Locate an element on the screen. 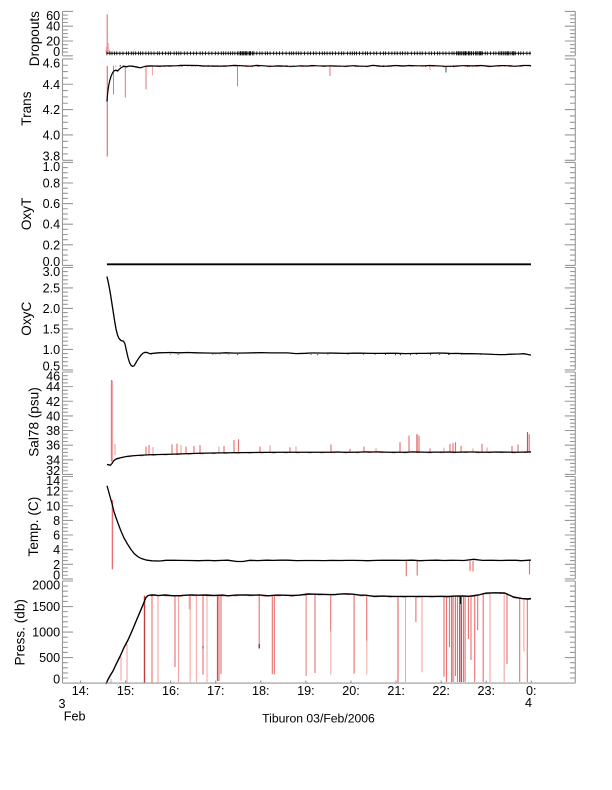 The image size is (612, 790). svg-text: 10 is located at coordinates (53, 506).